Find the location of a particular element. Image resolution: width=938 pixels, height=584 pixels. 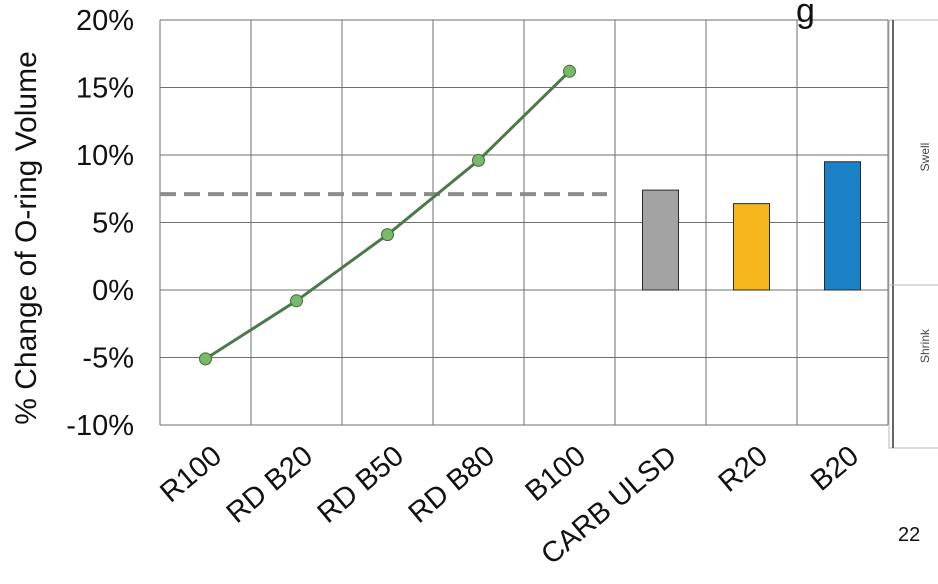

title-fragment: g is located at coordinates (805, 15).